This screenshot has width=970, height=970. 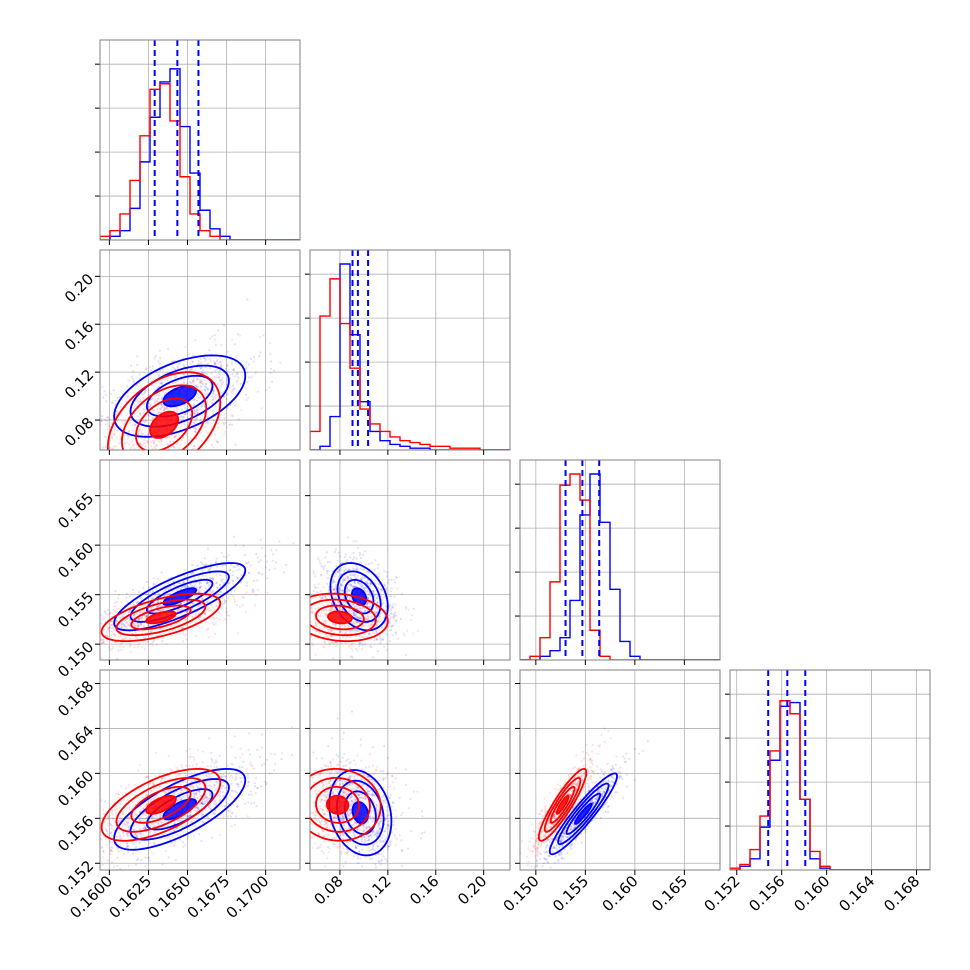 I want to click on y-tick-label: 0.165, so click(x=75, y=510).